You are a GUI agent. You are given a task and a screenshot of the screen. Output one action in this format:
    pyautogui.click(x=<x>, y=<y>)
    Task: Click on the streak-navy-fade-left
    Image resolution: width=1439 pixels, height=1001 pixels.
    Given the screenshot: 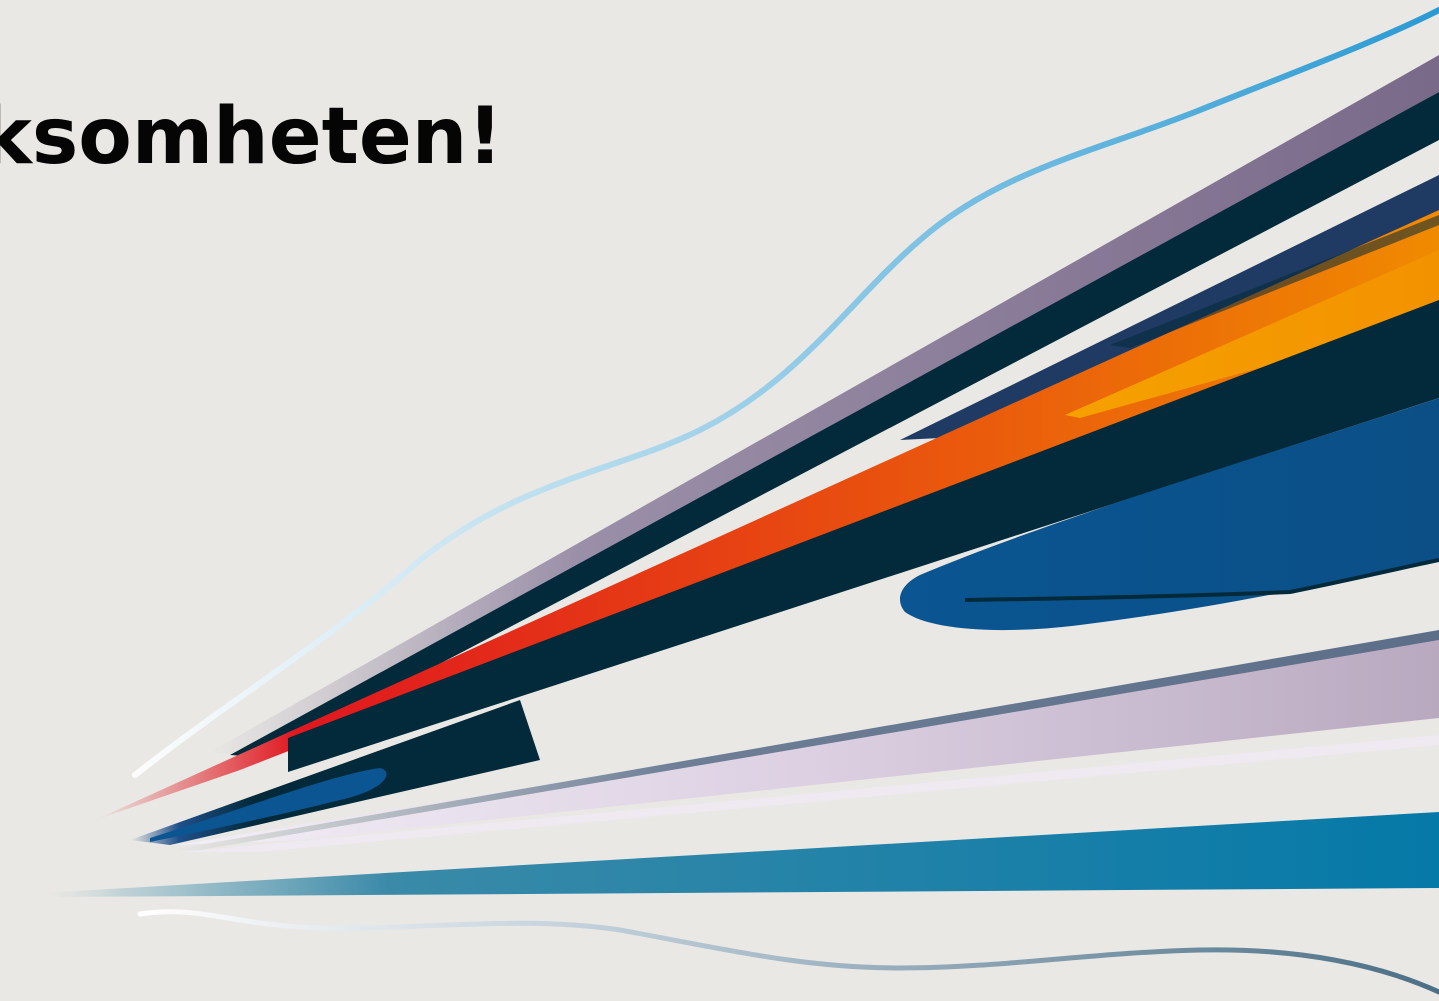 What is the action you would take?
    pyautogui.click(x=335, y=772)
    